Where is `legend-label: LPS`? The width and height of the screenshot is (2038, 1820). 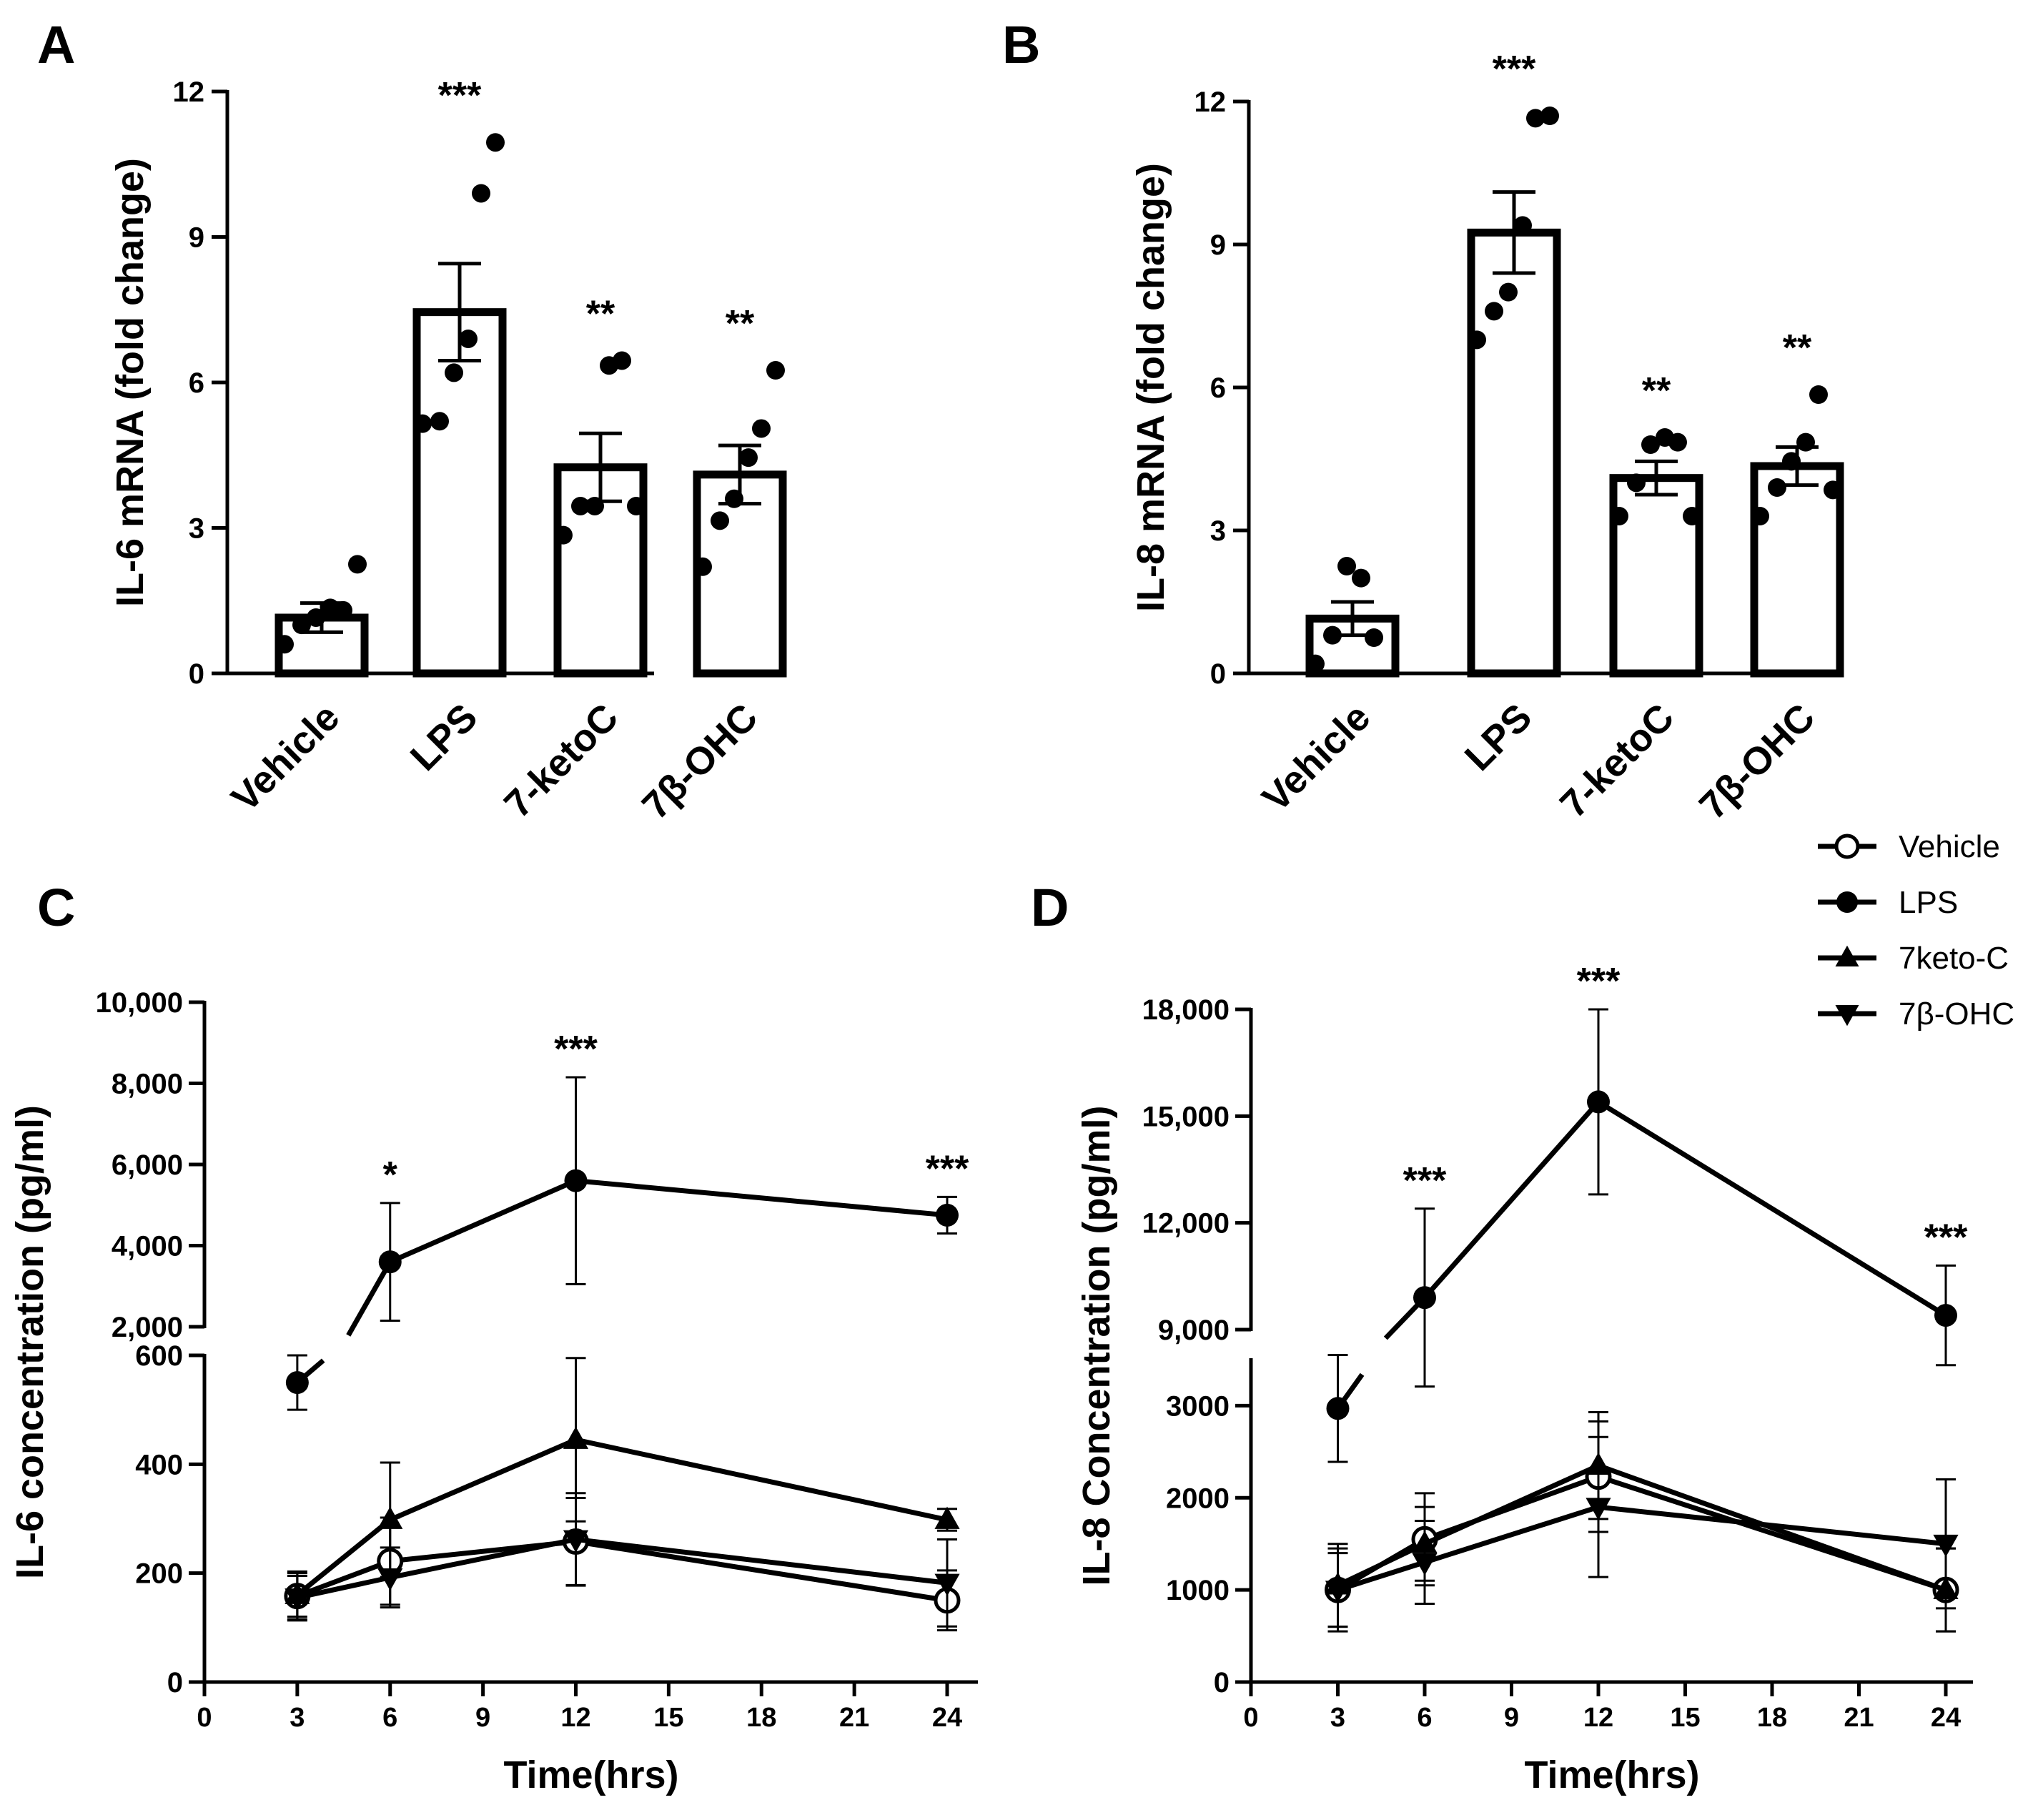
legend-label: LPS is located at coordinates (1929, 902).